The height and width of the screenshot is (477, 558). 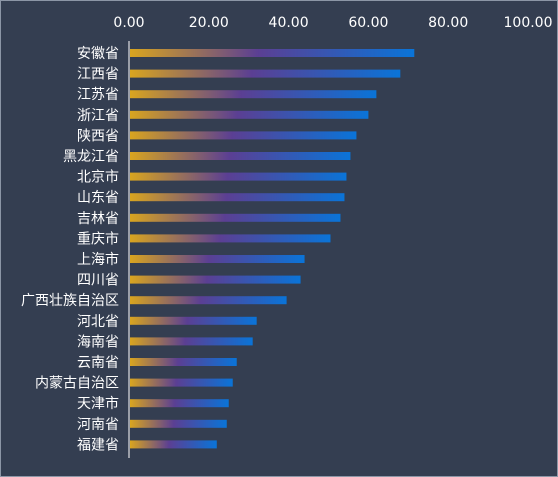 I want to click on x-tick-label: 20.00, so click(x=209, y=23).